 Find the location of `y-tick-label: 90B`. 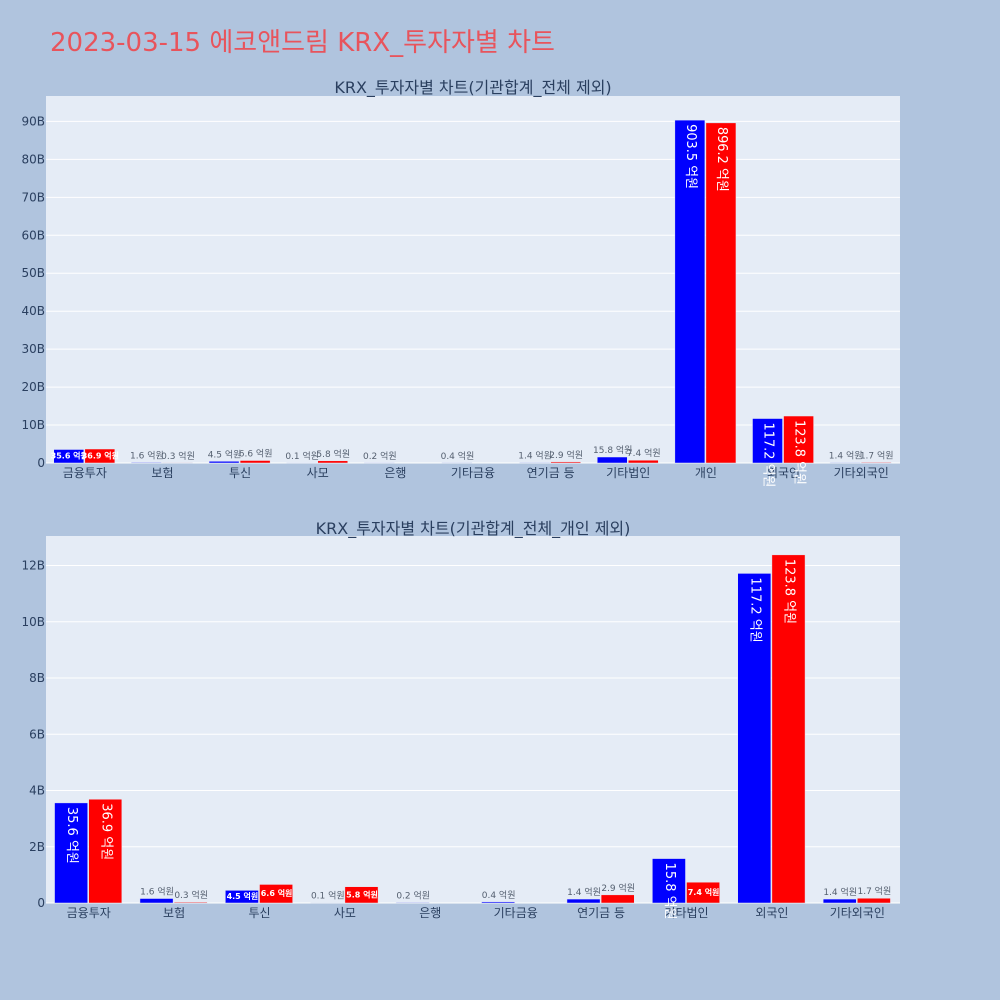

y-tick-label: 90B is located at coordinates (33, 121).